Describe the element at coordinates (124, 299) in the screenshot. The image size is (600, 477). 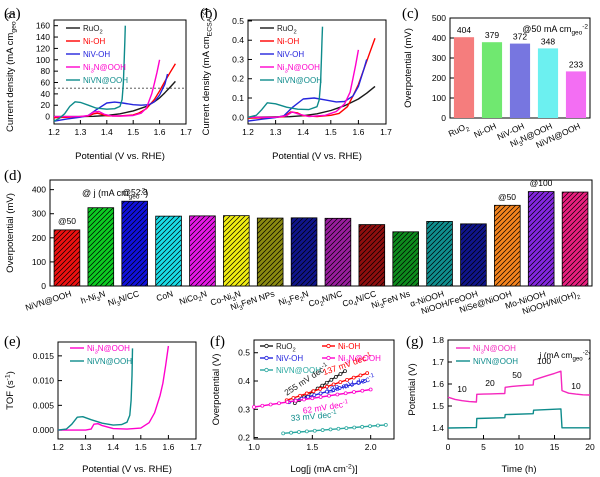
I see `bar-category-label: Ni3N/CC` at that location.